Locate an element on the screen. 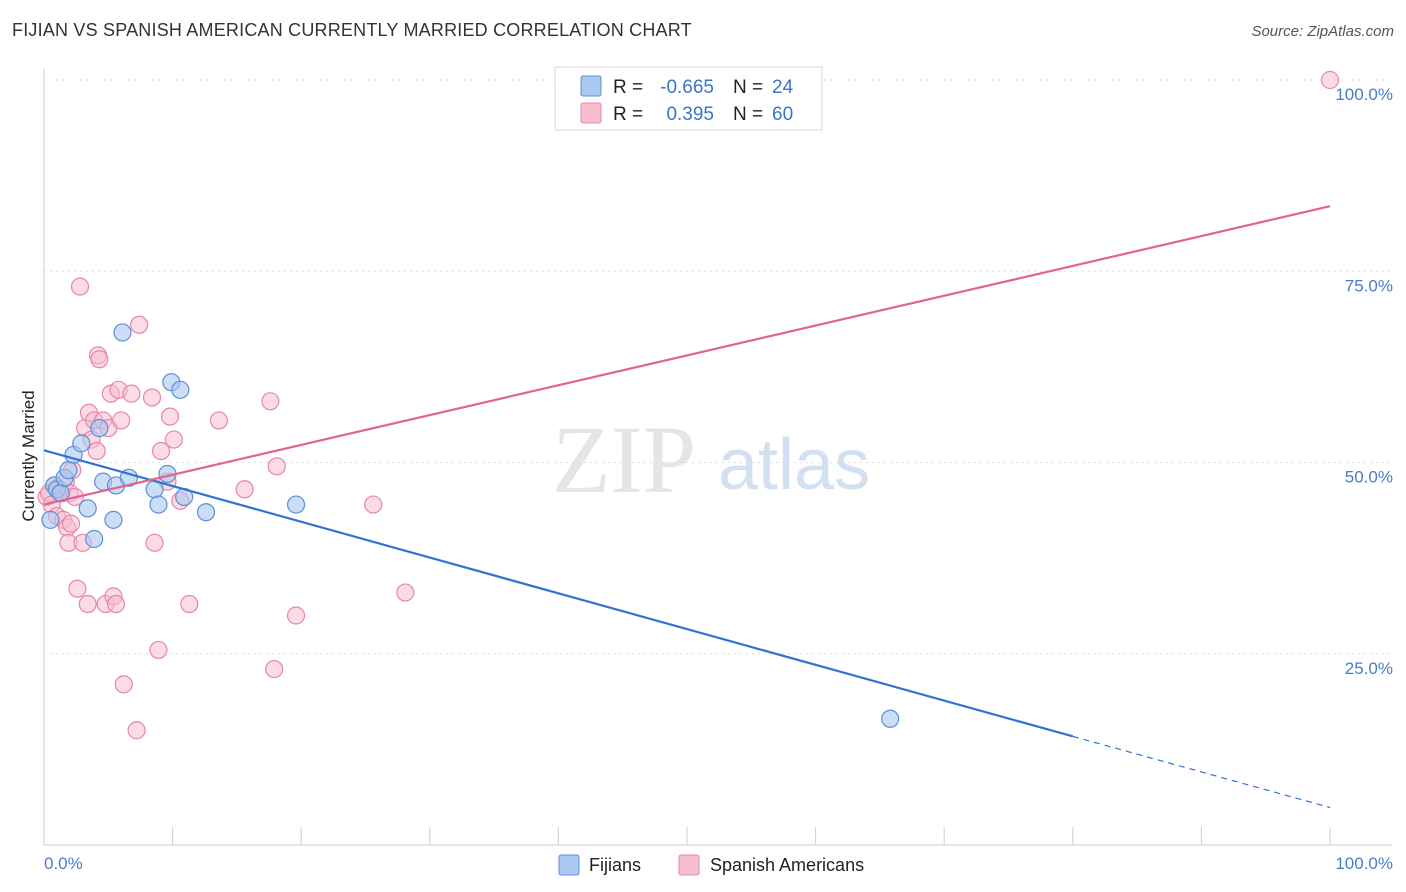 Image resolution: width=1406 pixels, height=892 pixels. legend: R = -0.665 N = 24 R = 0.395 N = 60 is located at coordinates (688, 98).